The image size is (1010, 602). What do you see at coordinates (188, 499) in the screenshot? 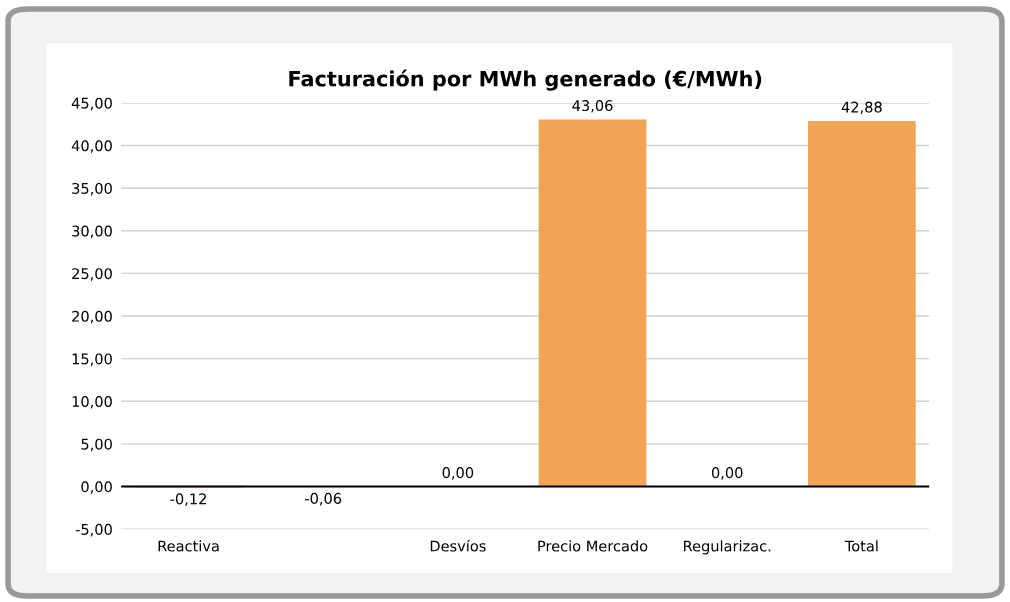
I see `data-label: -0,12` at bounding box center [188, 499].